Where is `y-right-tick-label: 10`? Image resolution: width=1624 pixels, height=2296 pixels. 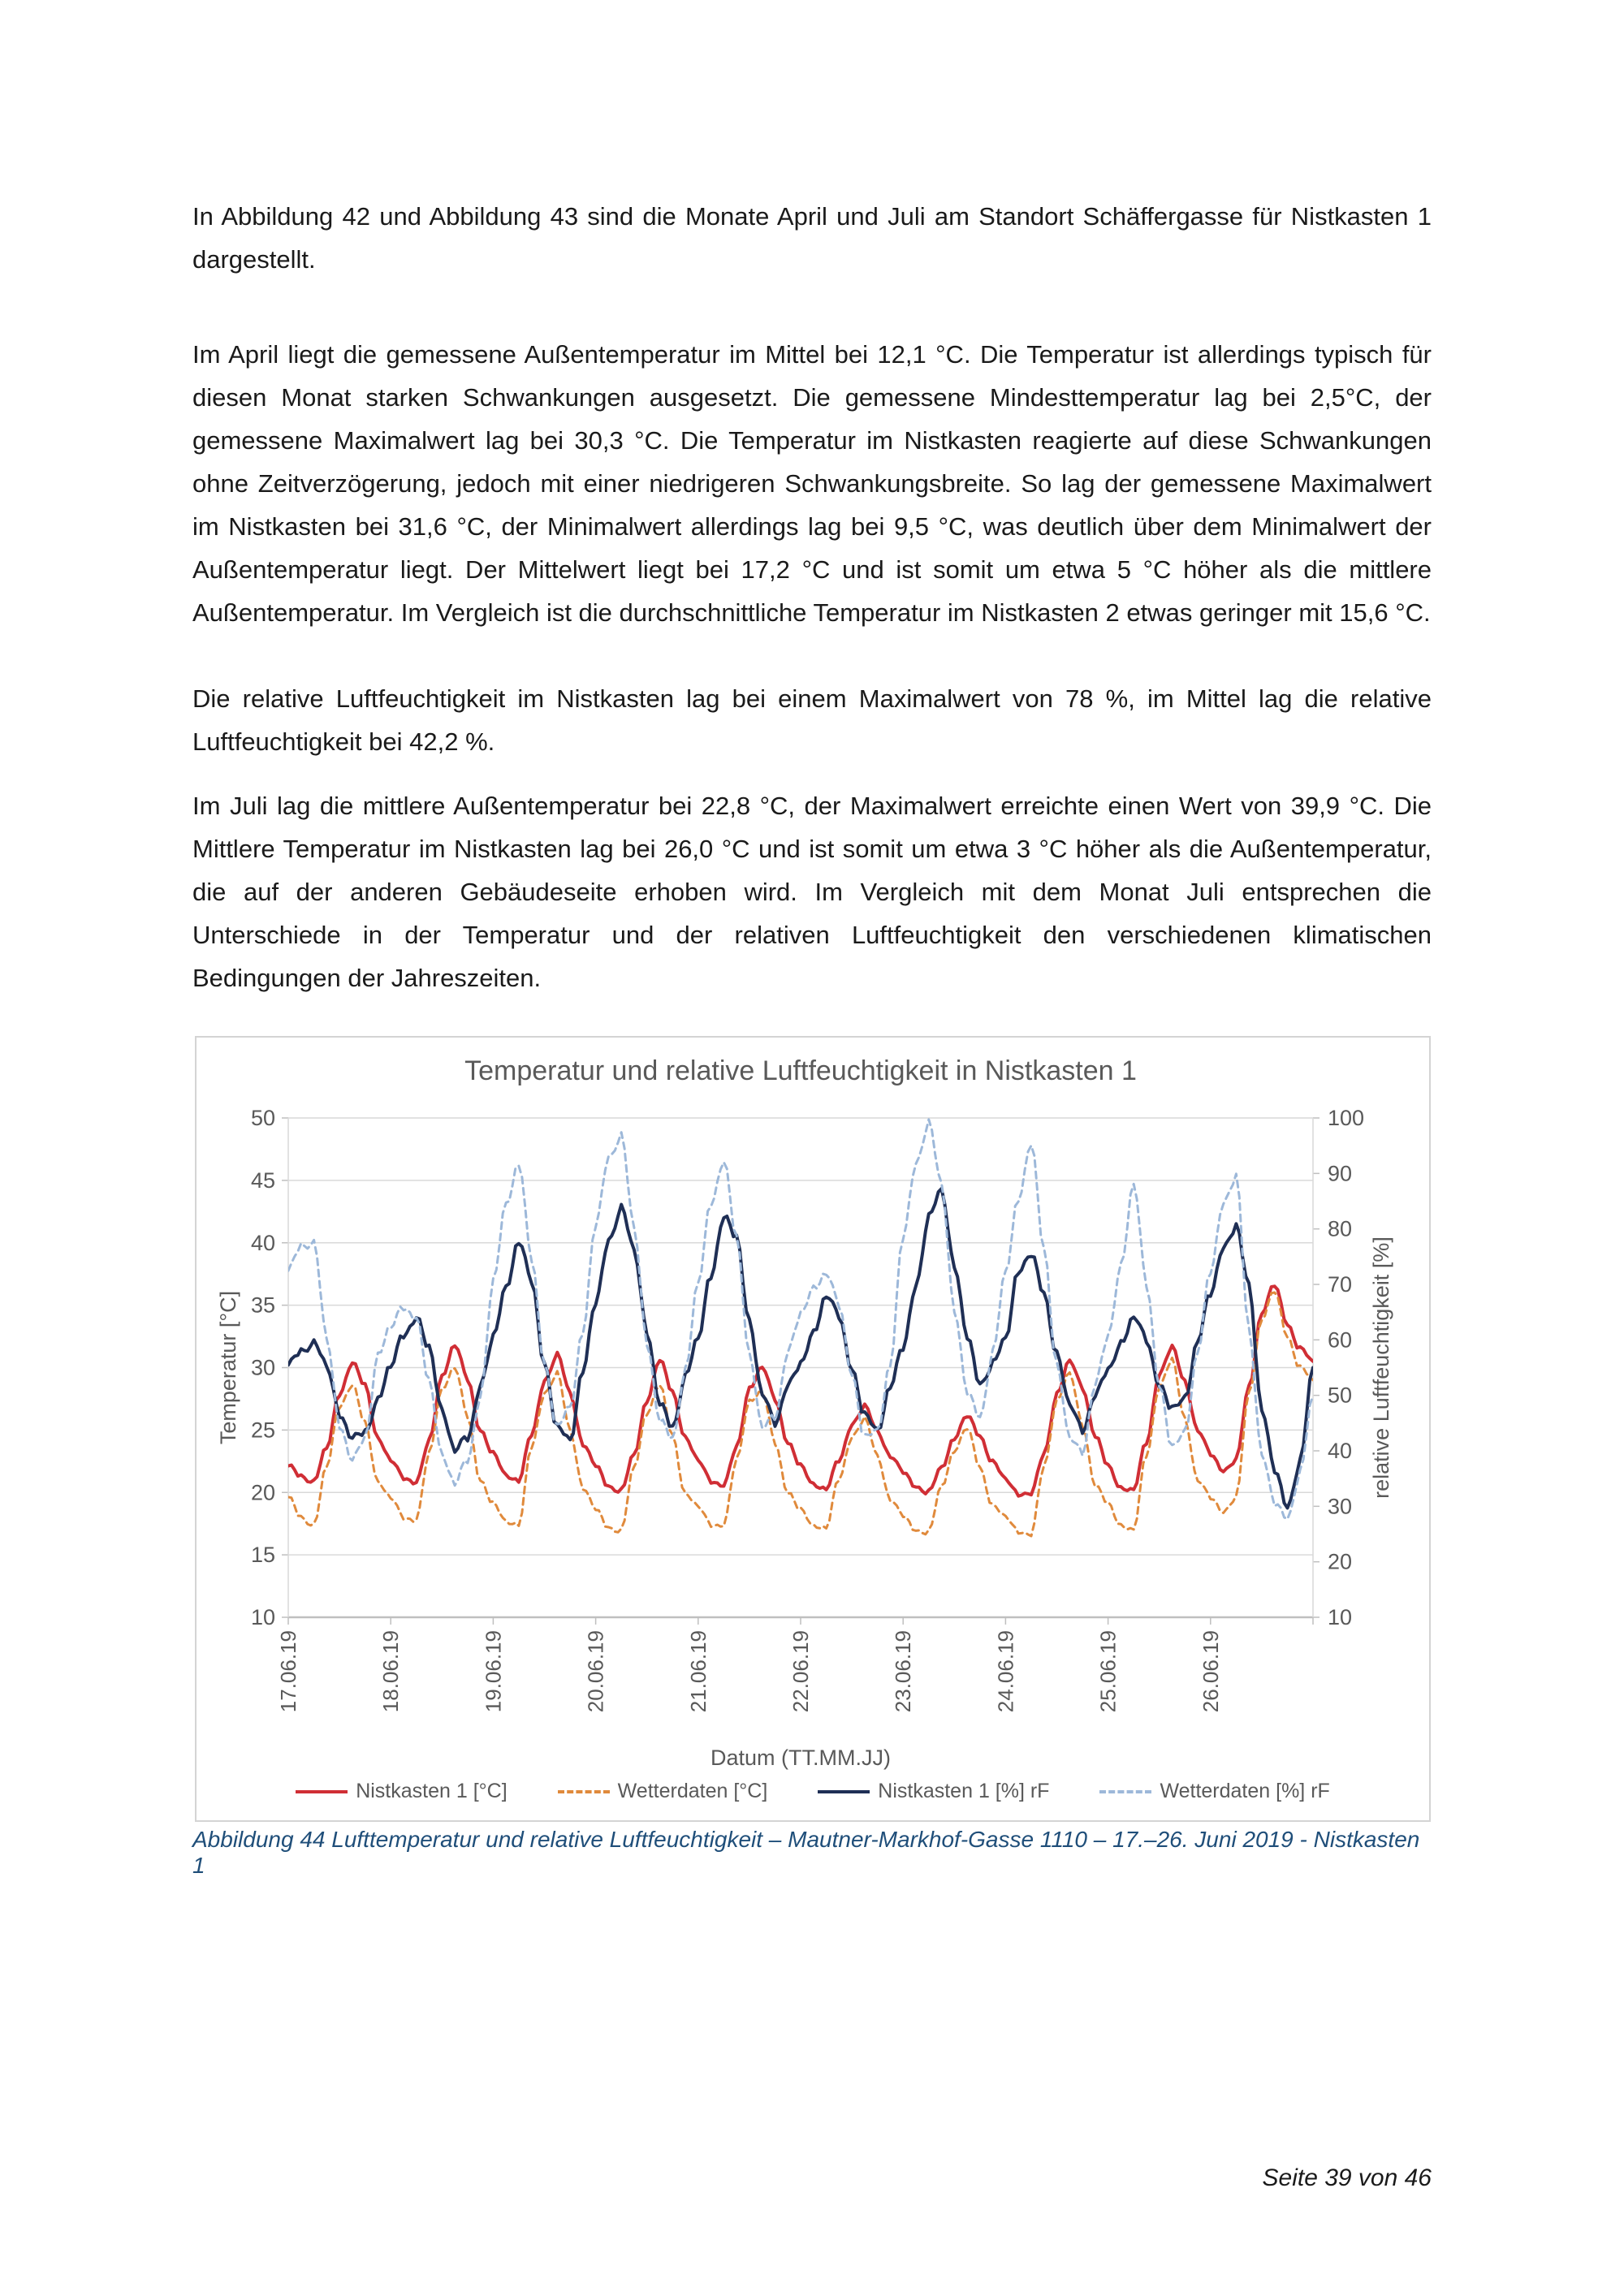 y-right-tick-label: 10 is located at coordinates (1340, 1617).